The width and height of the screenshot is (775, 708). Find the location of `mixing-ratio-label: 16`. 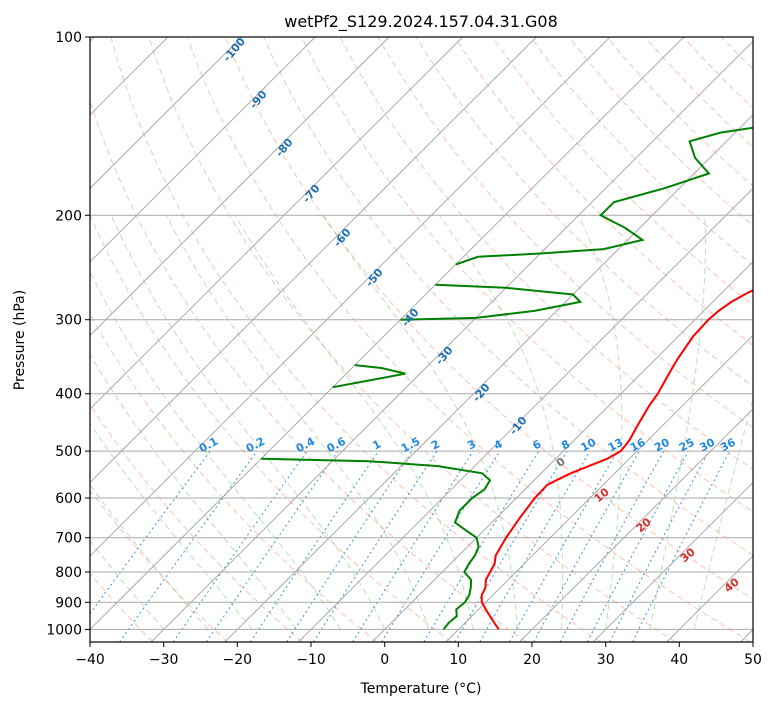

mixing-ratio-label: 16 is located at coordinates (638, 445).